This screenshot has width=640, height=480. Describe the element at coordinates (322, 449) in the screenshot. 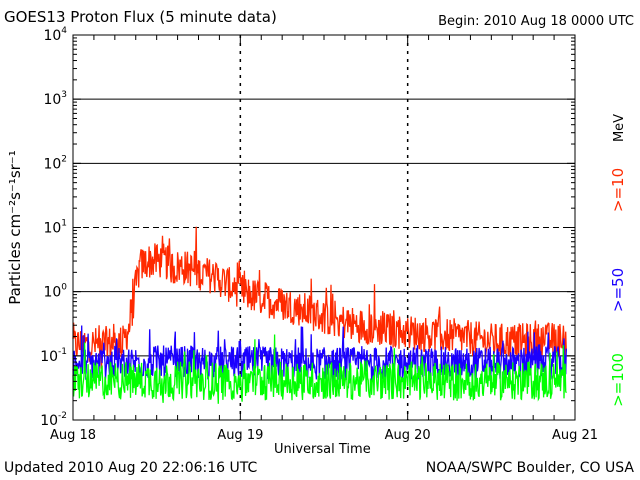

I see `x-axis-label: Universal Time` at that location.